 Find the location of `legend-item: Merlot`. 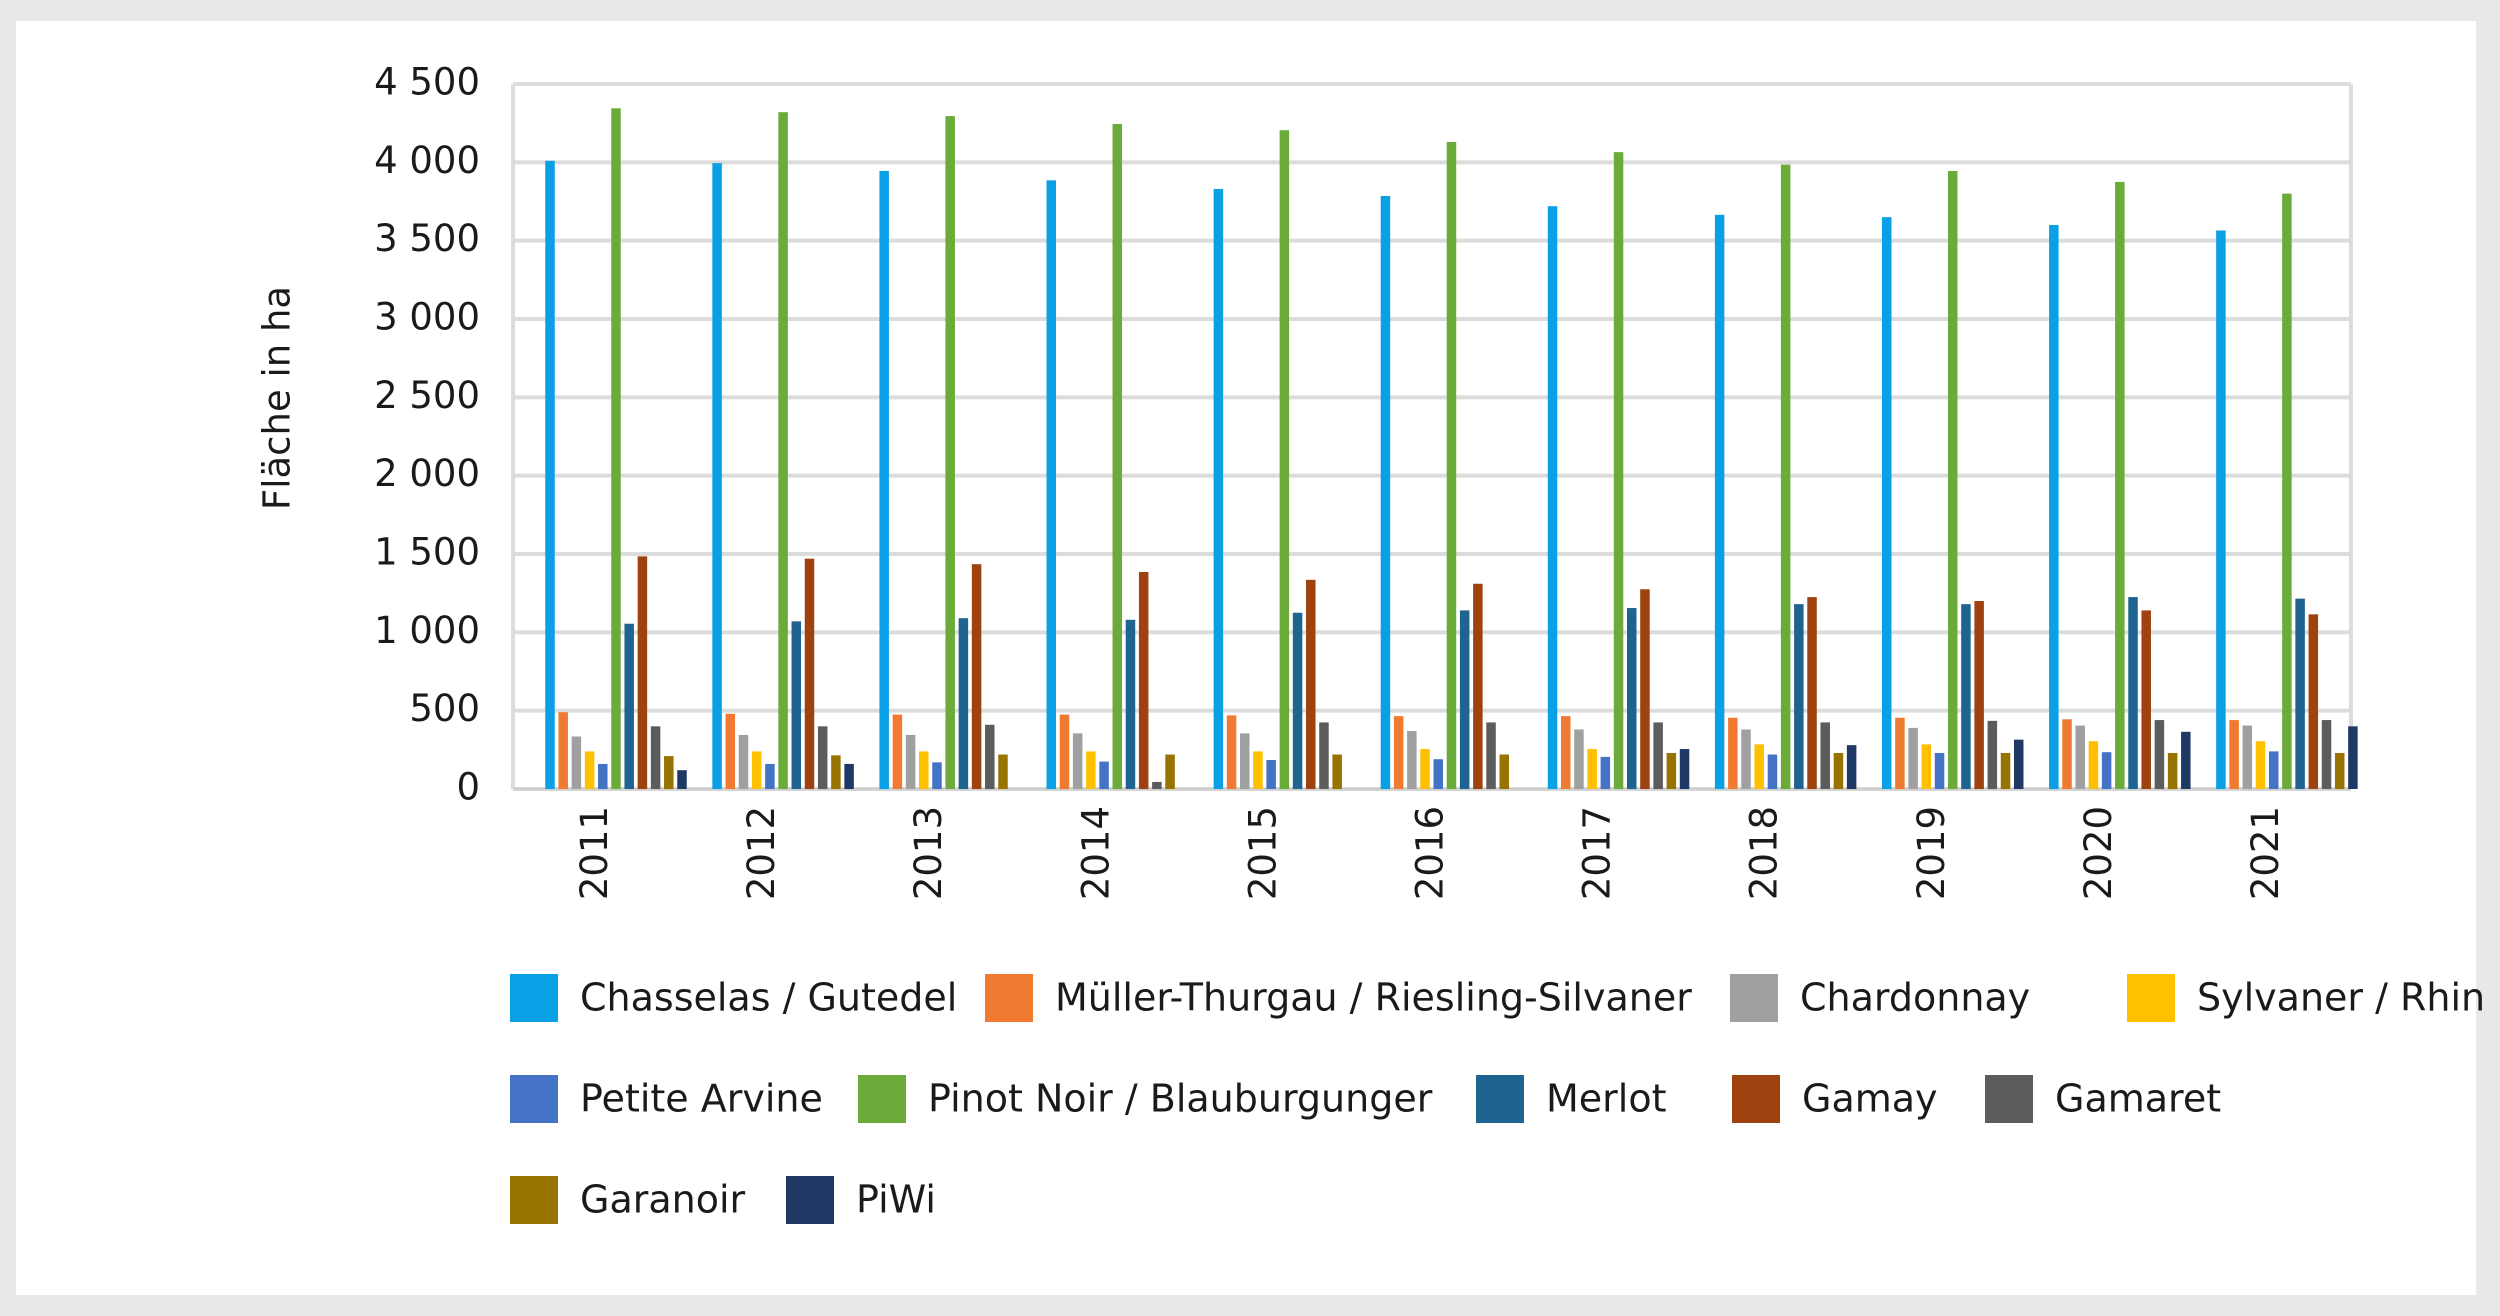

legend-item: Merlot is located at coordinates (1571, 1099).